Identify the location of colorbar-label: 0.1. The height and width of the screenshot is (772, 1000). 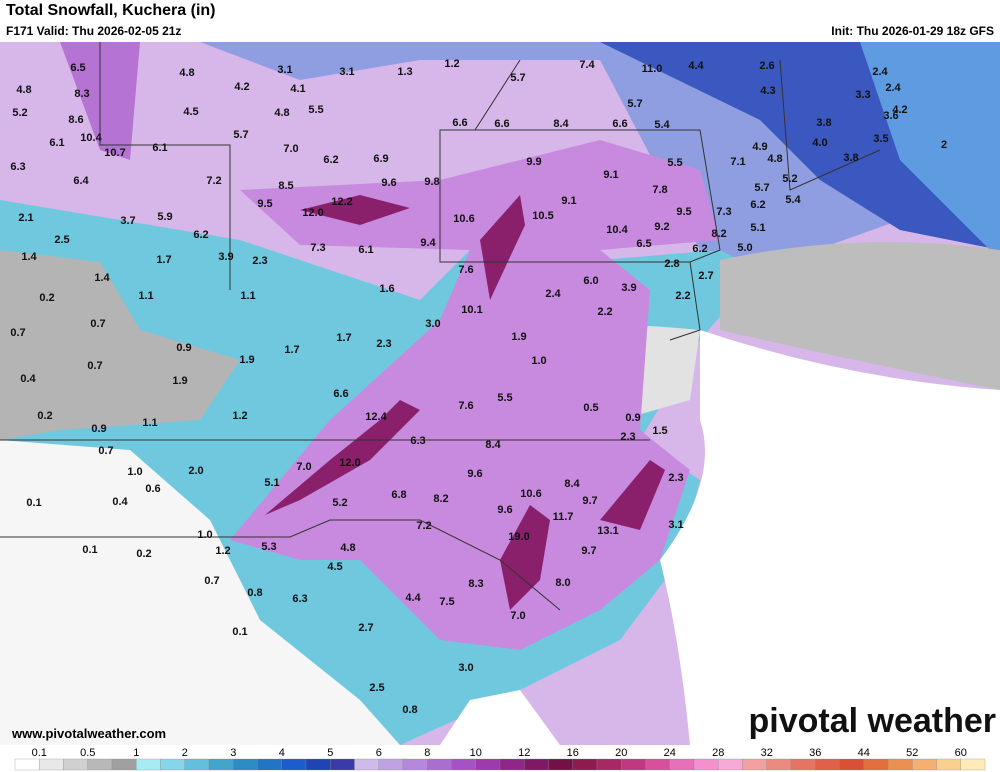
(39, 753).